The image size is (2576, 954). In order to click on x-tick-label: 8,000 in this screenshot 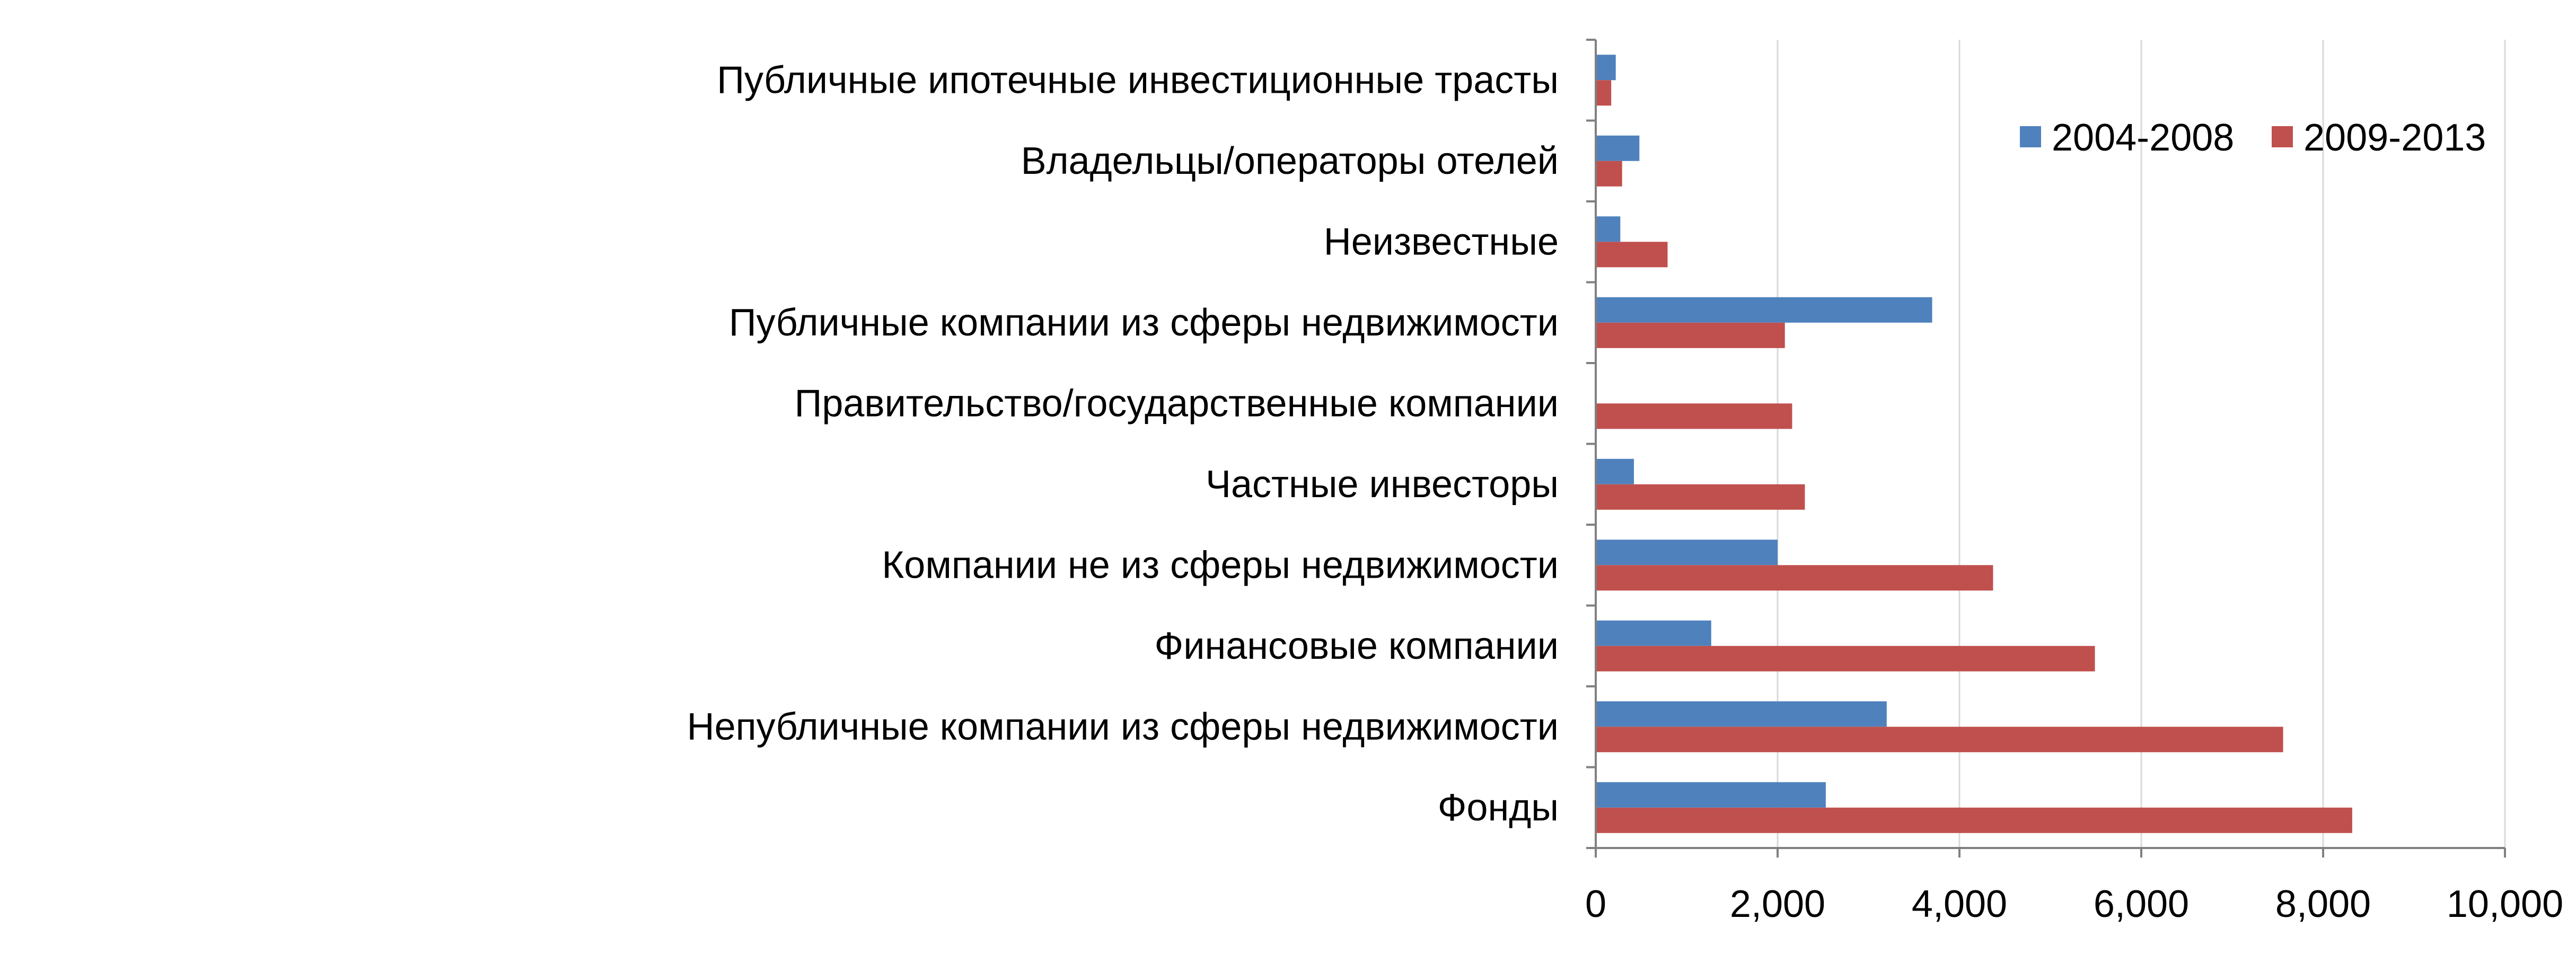, I will do `click(2323, 904)`.